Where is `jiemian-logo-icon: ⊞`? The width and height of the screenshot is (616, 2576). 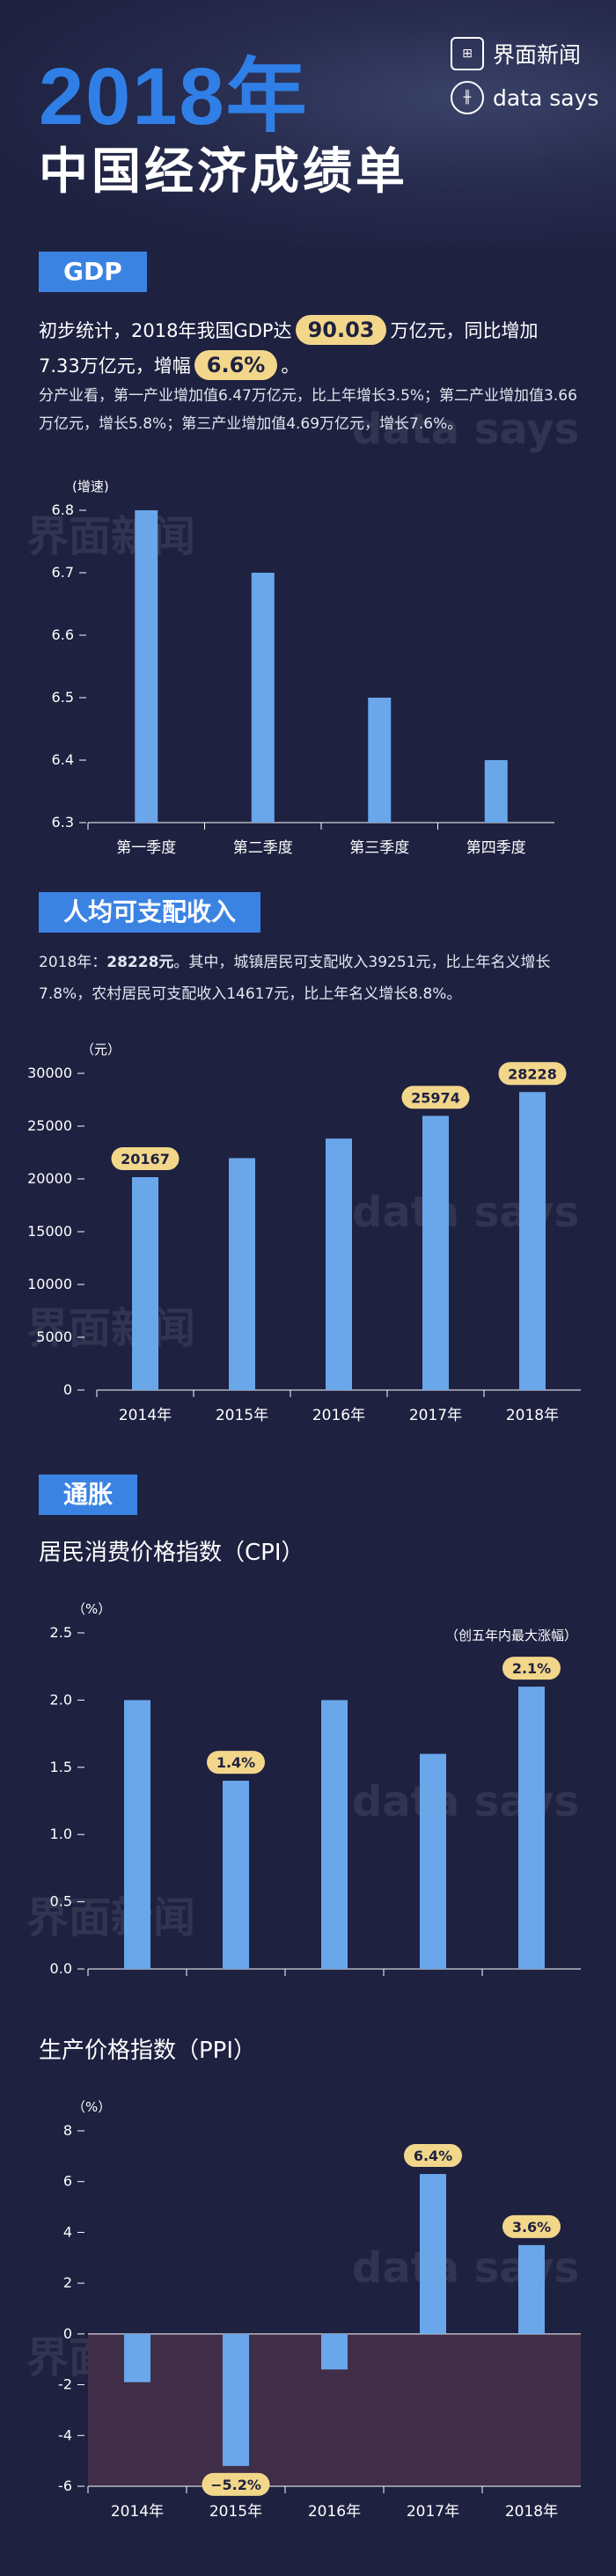
jiemian-logo-icon: ⊞ is located at coordinates (467, 53).